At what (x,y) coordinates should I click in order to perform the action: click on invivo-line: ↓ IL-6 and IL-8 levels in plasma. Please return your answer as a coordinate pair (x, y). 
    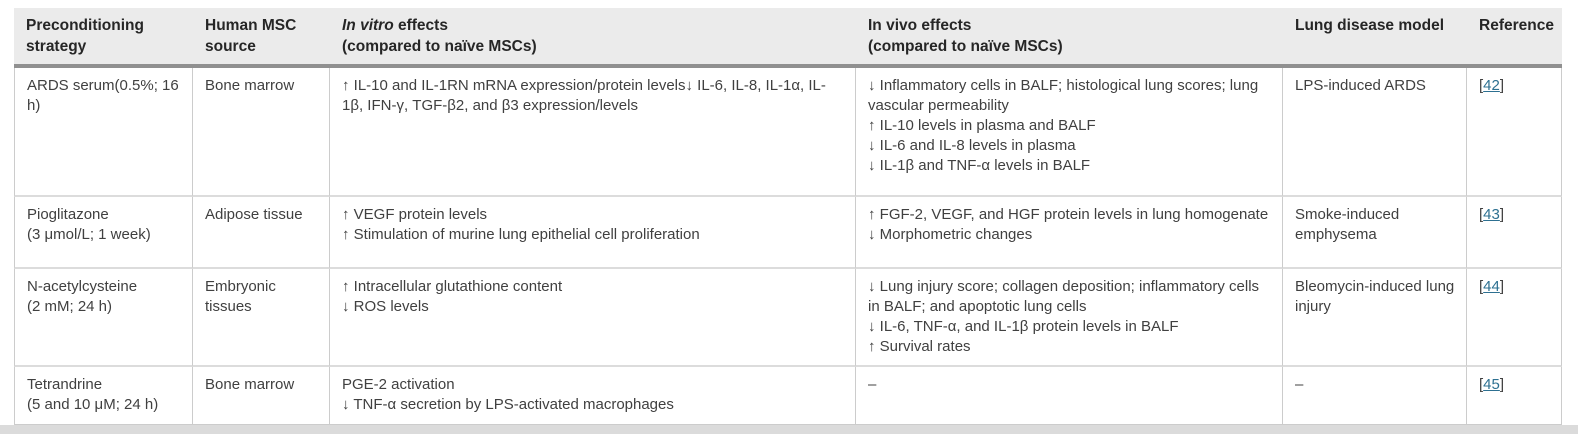
    Looking at the image, I should click on (972, 145).